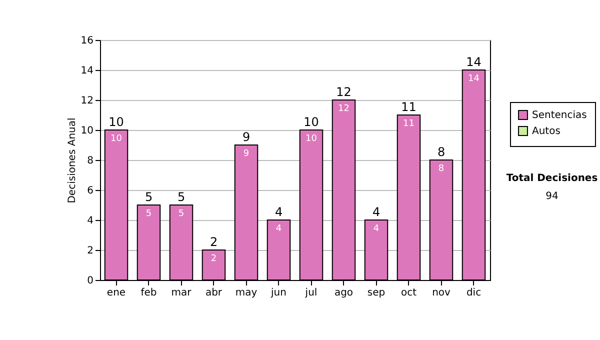 The height and width of the screenshot is (340, 600). What do you see at coordinates (87, 71) in the screenshot?
I see `y-tick-label: 14` at bounding box center [87, 71].